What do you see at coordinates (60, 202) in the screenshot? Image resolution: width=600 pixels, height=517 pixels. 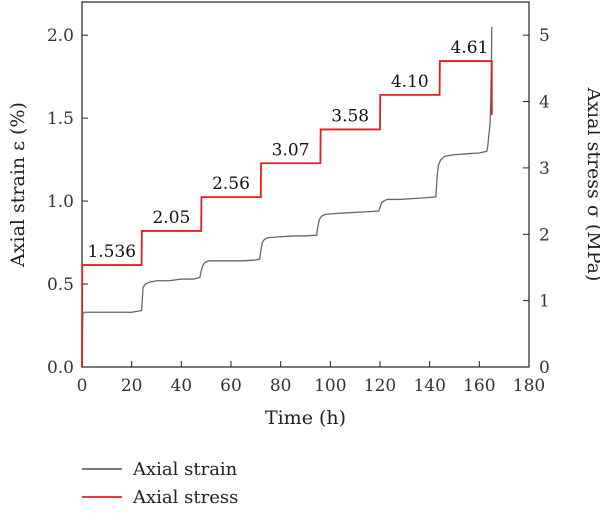 I see `y-left-tick-label: 1.0` at bounding box center [60, 202].